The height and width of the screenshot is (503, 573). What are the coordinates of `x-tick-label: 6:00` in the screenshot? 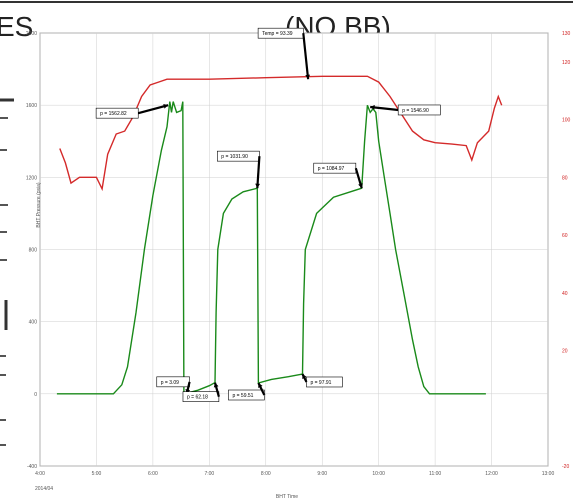 It's located at (153, 474).